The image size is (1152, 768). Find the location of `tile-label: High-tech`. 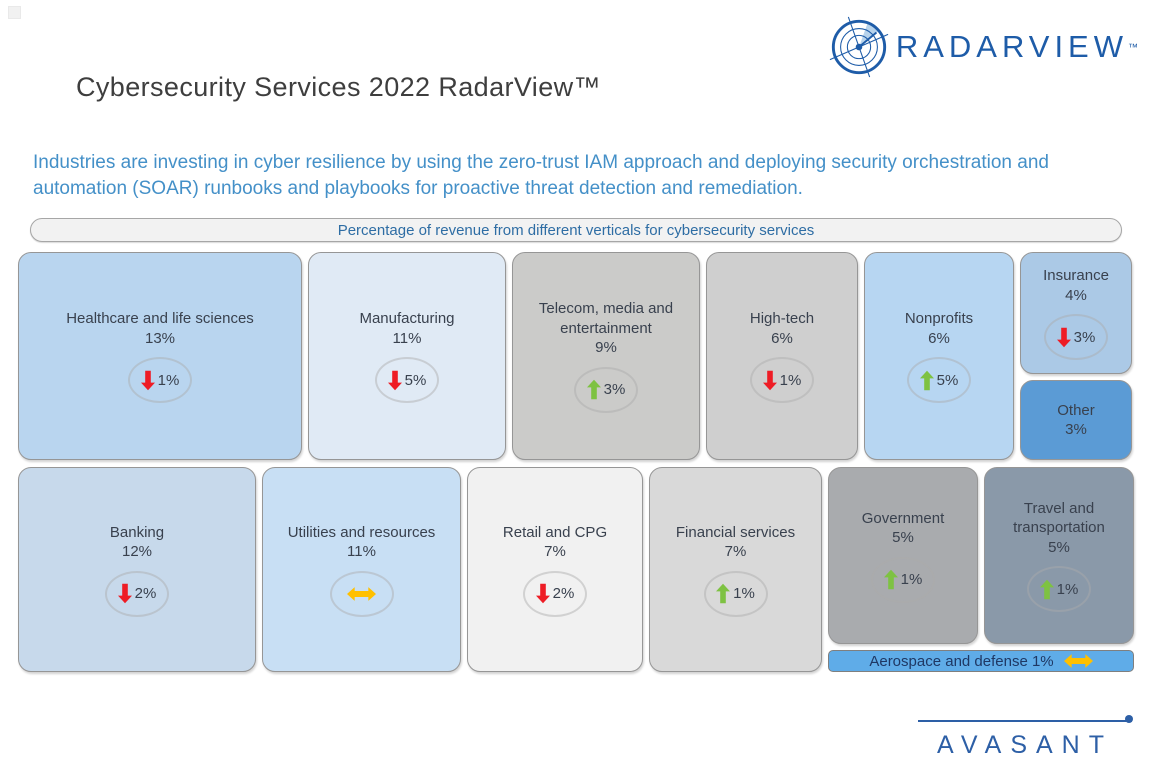

tile-label: High-tech is located at coordinates (782, 318).